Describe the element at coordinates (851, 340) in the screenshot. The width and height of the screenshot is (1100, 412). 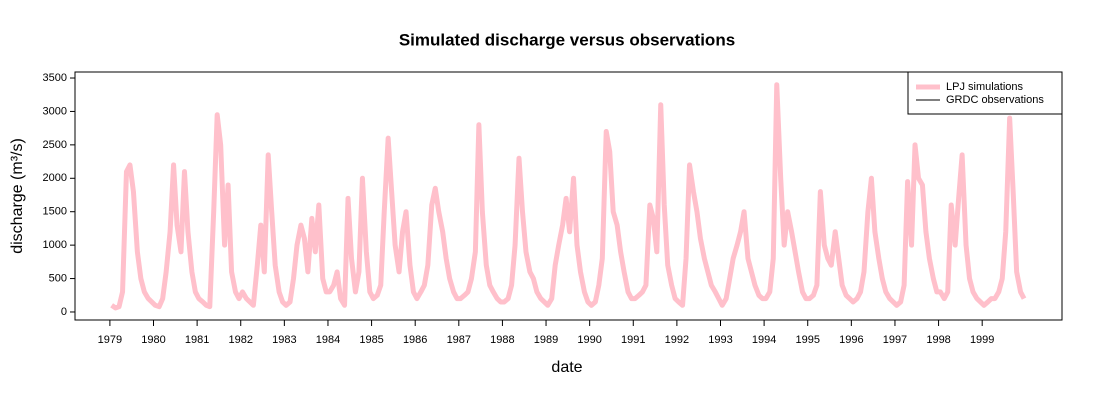
I see `x-tick-label: 1996` at that location.